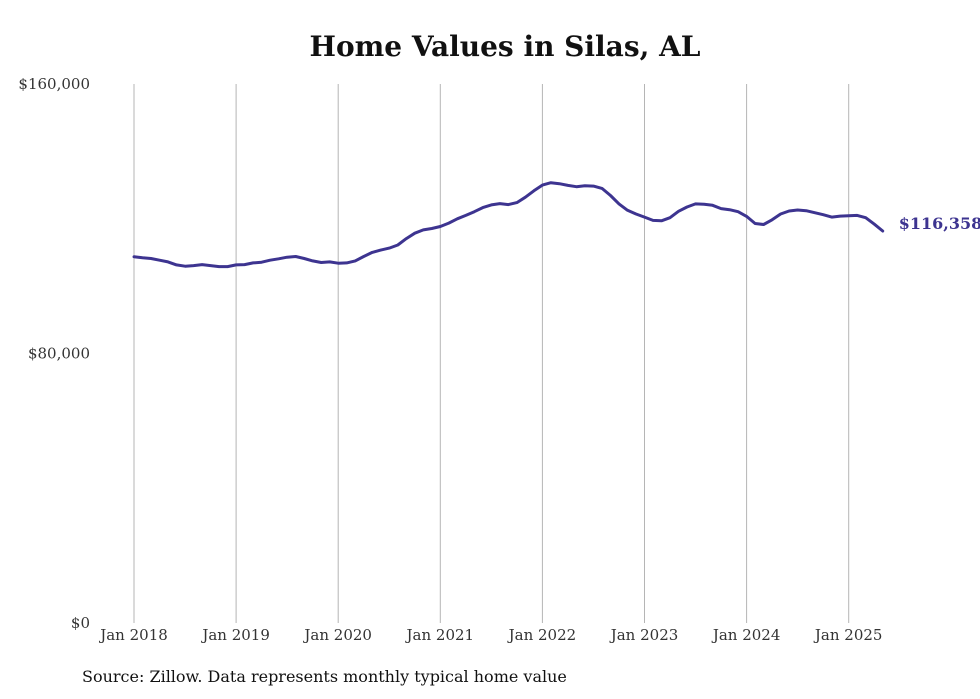 The height and width of the screenshot is (699, 980). Describe the element at coordinates (59, 354) in the screenshot. I see `y-tick-label: $80,000` at that location.